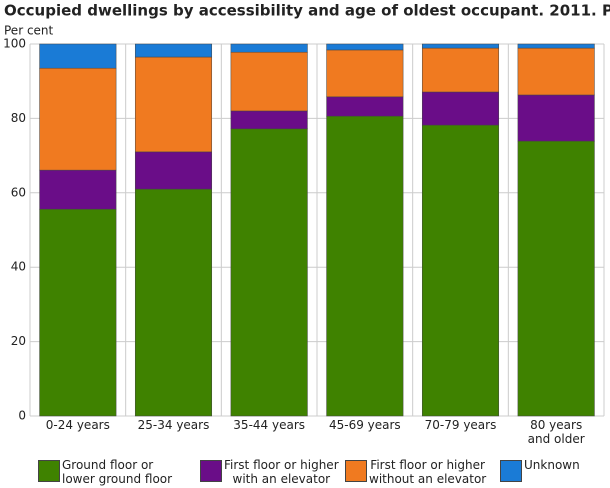 Image resolution: width=610 pixels, height=488 pixels. What do you see at coordinates (460, 425) in the screenshot?
I see `x-tick-label: 70-79 years` at bounding box center [460, 425].